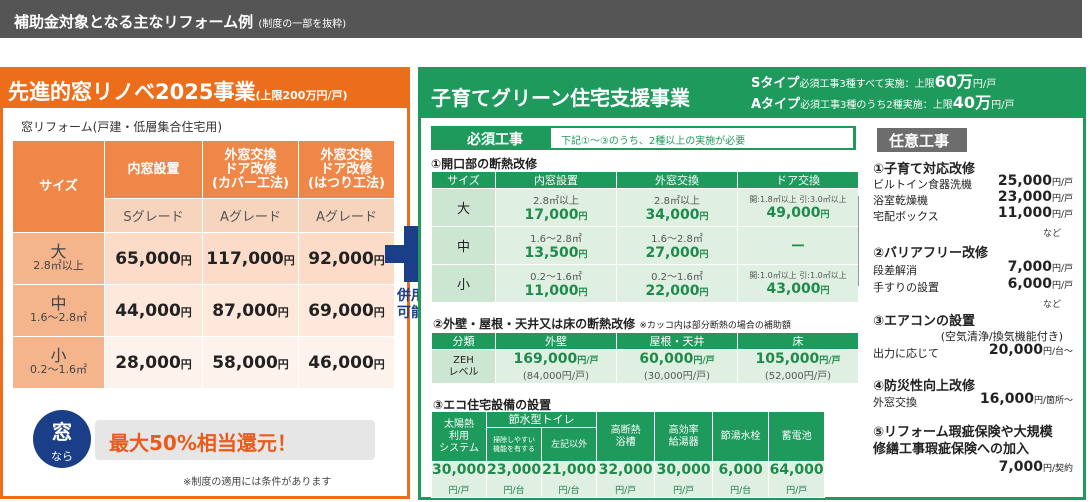  What do you see at coordinates (58, 251) in the screenshot?
I see `size-label: 大` at bounding box center [58, 251].